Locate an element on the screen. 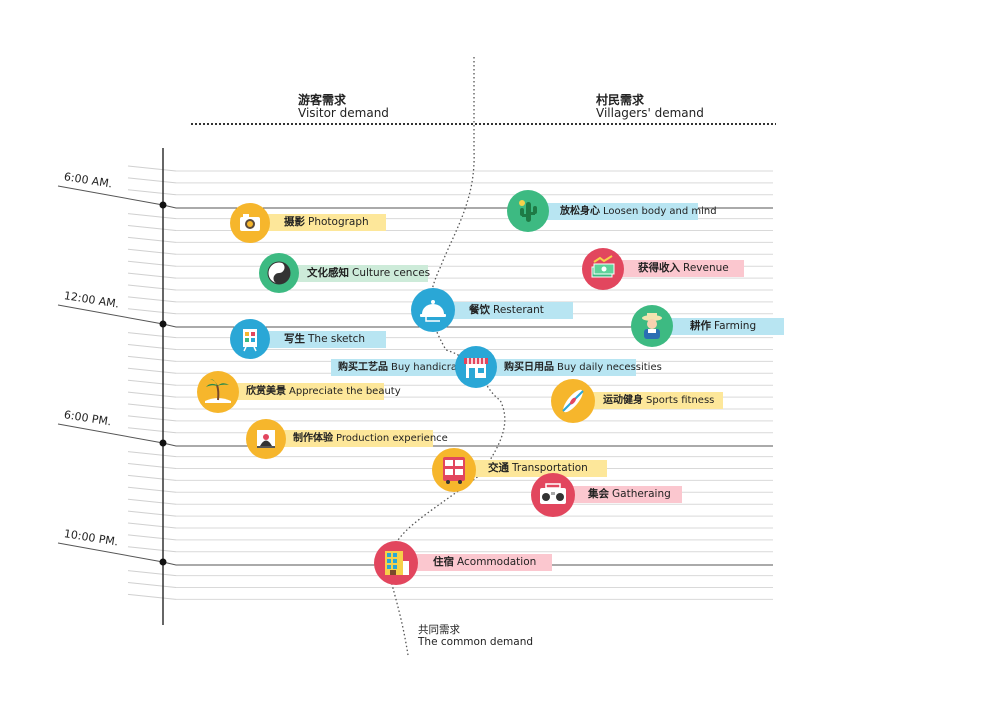 The width and height of the screenshot is (1000, 707). item-culture-zh: 文化感知 is located at coordinates (328, 273).